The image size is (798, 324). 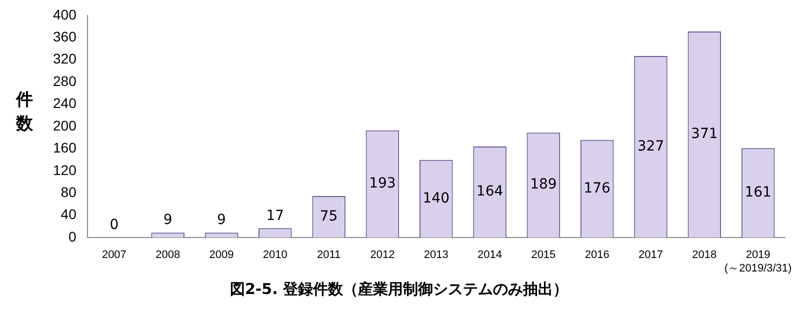 I want to click on y-axis-title: 件数, so click(x=25, y=112).